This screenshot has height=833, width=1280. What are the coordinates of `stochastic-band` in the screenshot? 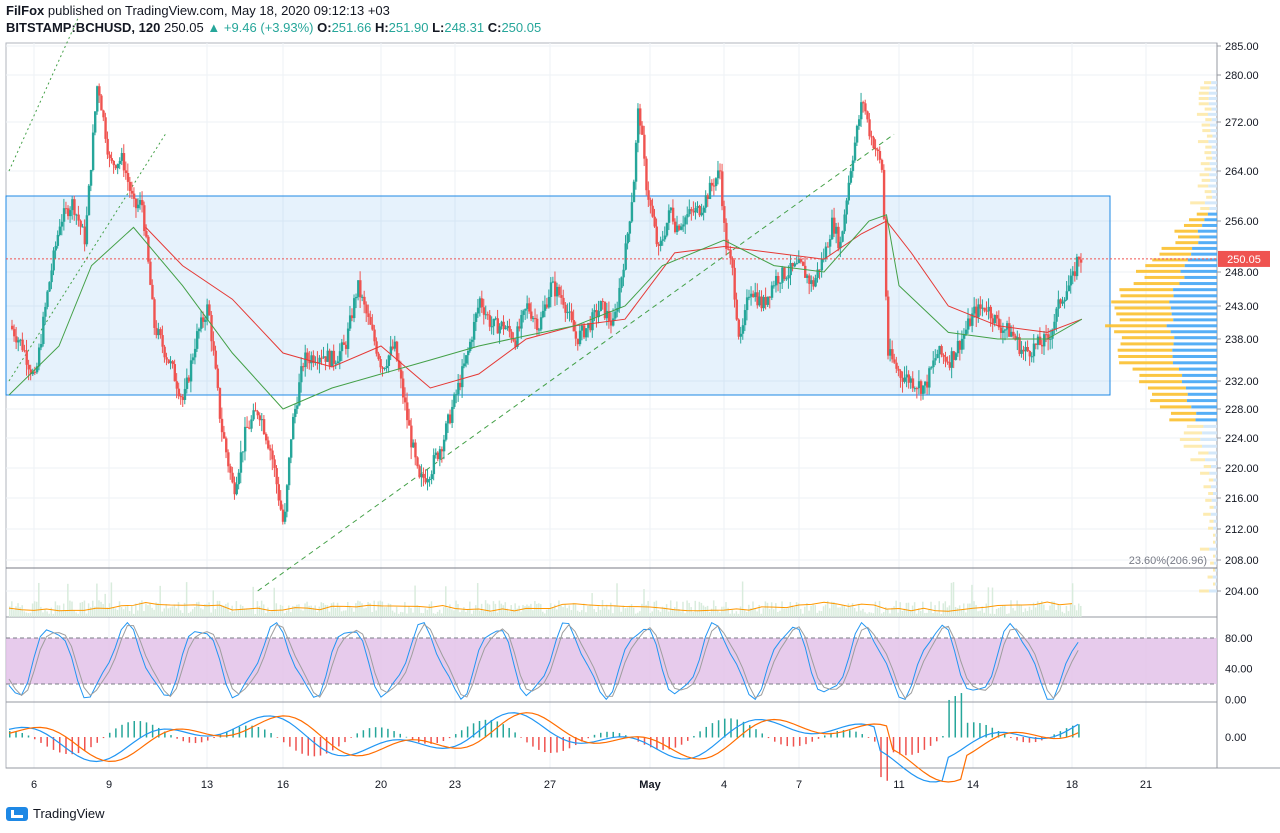 It's located at (611, 661).